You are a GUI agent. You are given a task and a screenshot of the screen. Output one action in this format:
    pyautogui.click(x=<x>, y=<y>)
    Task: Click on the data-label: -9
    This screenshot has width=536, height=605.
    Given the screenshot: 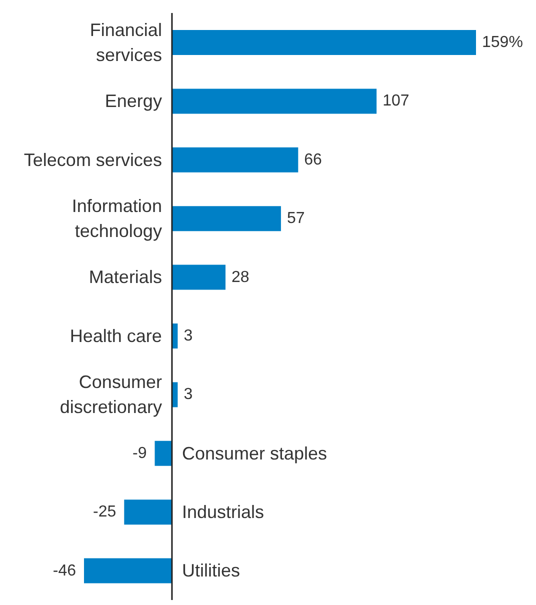 What is the action you would take?
    pyautogui.click(x=139, y=453)
    